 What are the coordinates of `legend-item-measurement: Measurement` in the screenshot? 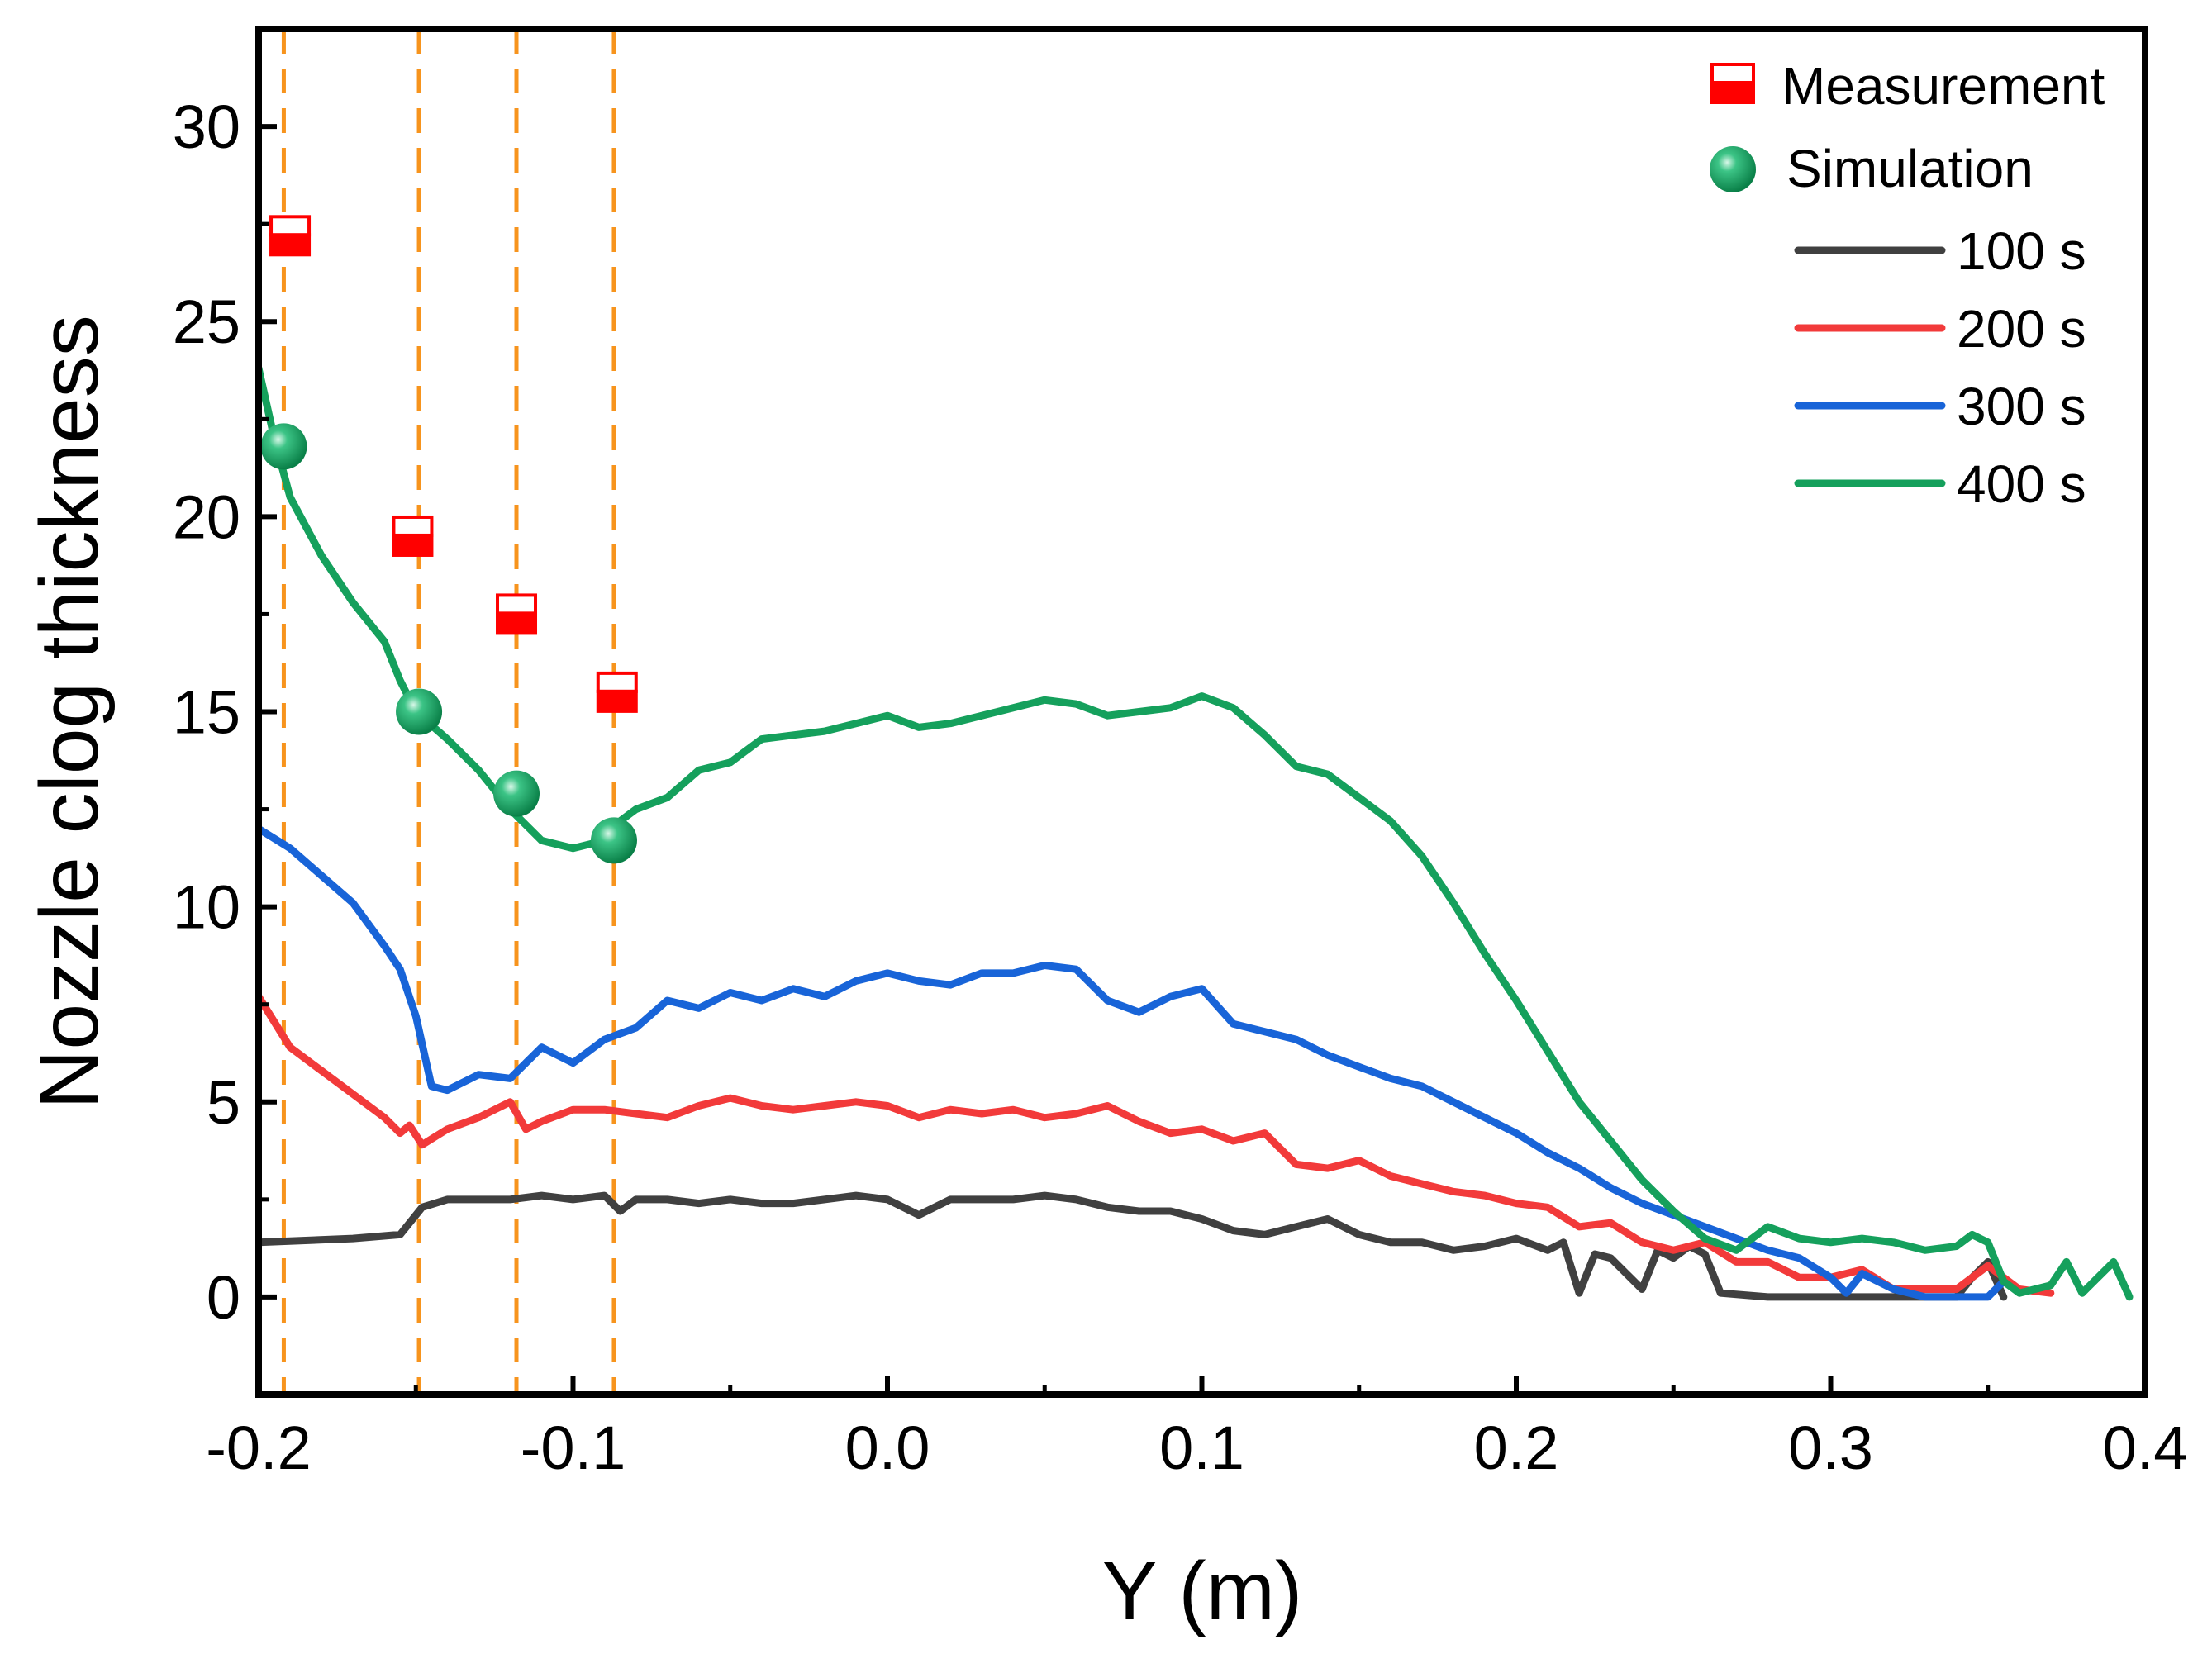 It's located at (1907, 86).